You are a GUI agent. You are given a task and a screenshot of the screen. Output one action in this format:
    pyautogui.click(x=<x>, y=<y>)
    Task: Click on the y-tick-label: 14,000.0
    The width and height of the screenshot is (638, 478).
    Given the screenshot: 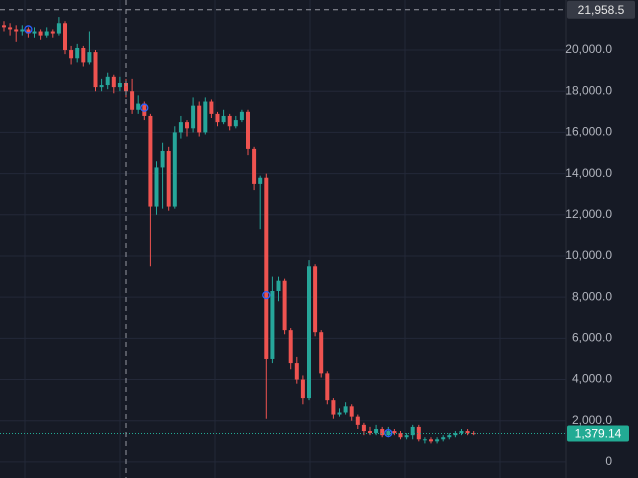 What is the action you would take?
    pyautogui.click(x=588, y=173)
    